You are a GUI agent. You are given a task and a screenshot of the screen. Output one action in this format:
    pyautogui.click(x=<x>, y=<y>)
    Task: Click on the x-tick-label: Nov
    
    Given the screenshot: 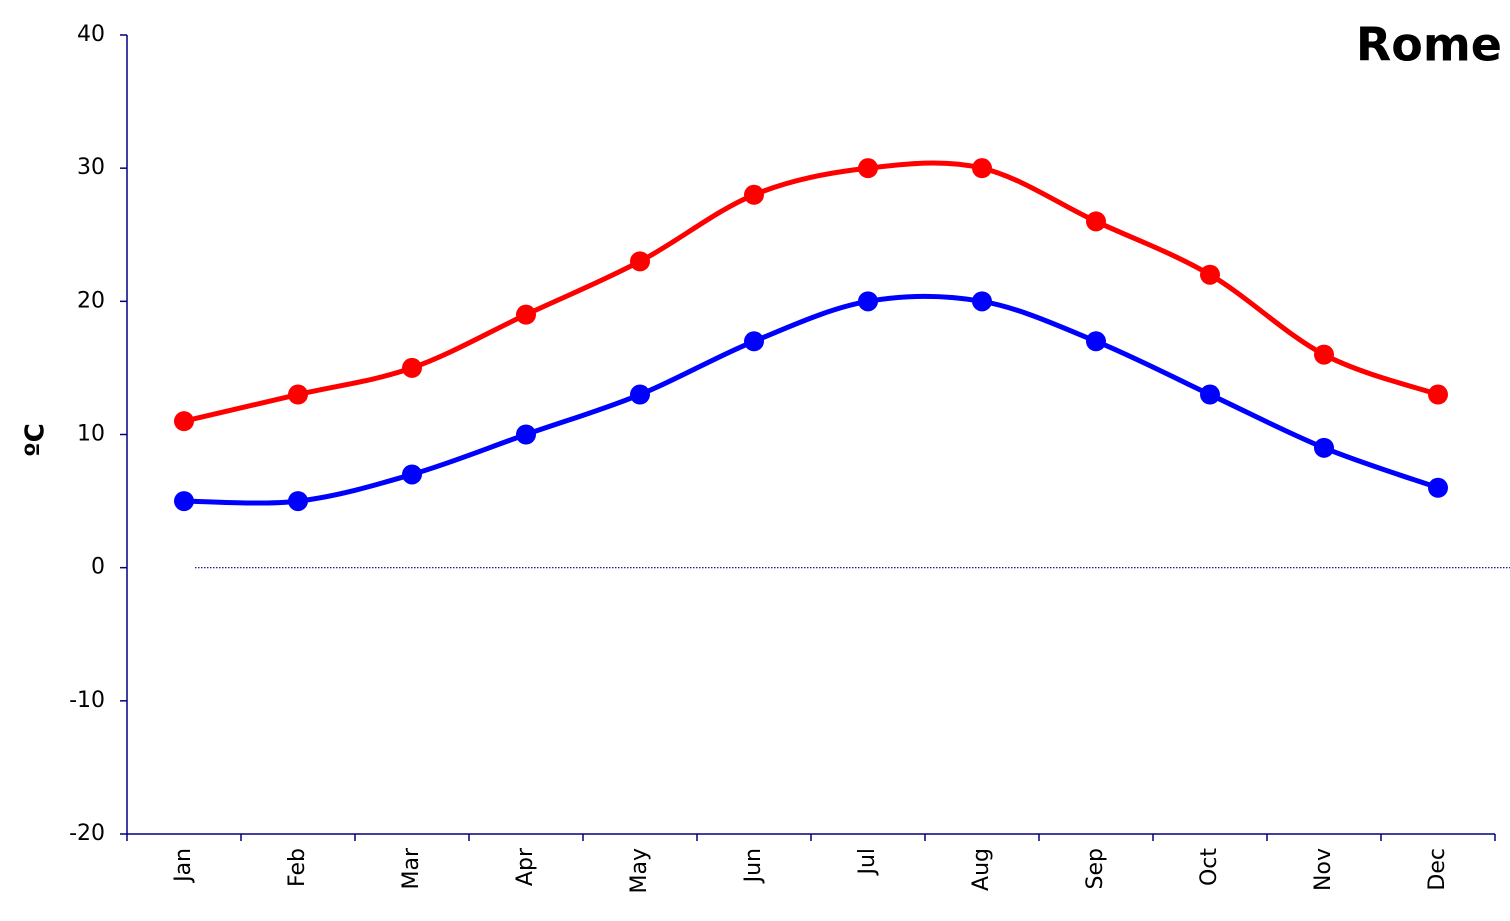 What is the action you would take?
    pyautogui.click(x=1323, y=869)
    